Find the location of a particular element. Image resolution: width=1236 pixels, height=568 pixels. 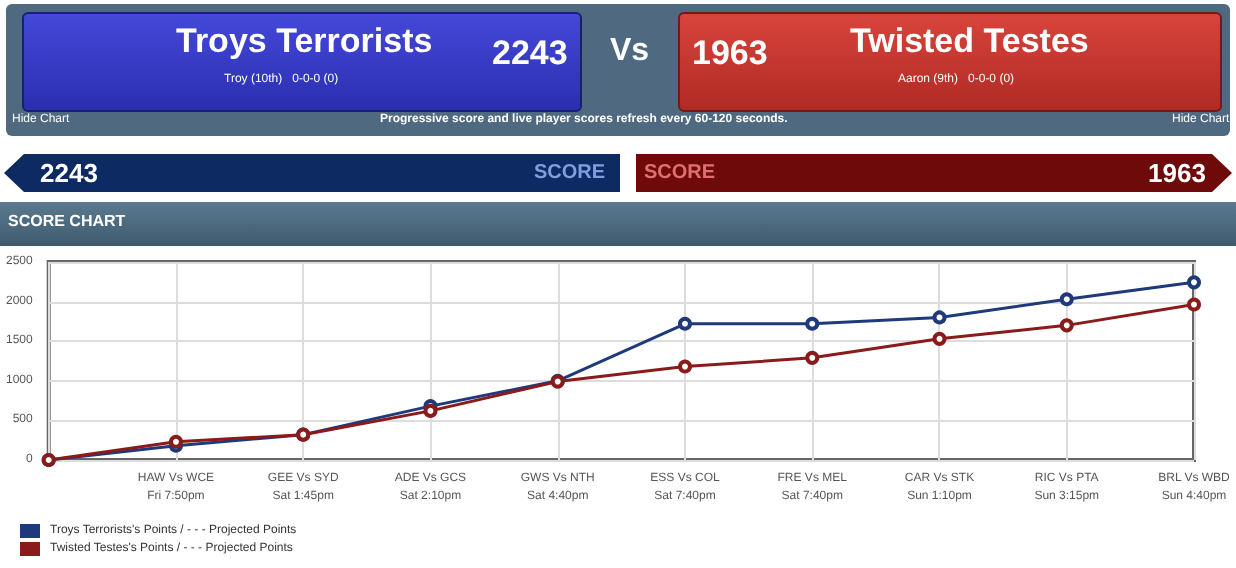

chart-title: SCORE CHART is located at coordinates (67, 221).